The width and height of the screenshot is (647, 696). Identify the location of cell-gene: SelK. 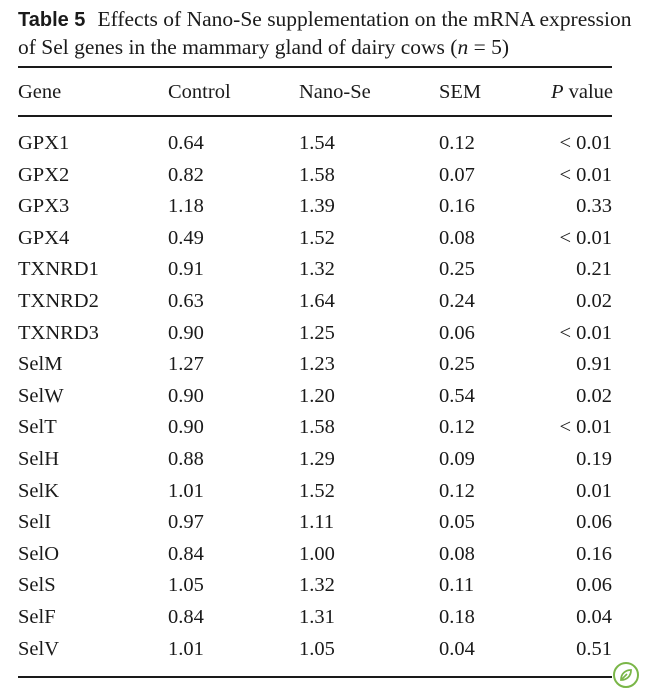
(38, 490).